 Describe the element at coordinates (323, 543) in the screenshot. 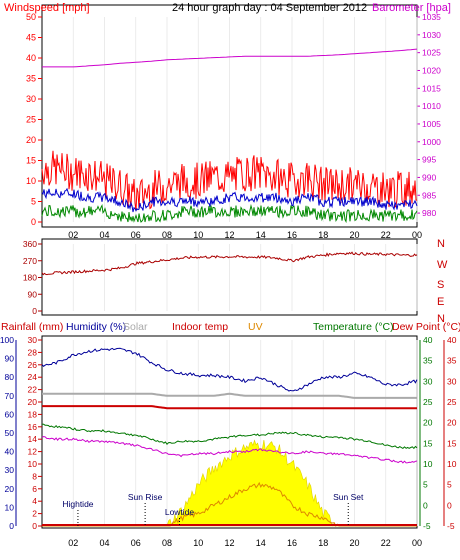

I see `bottom-x-tick-label: 18` at that location.